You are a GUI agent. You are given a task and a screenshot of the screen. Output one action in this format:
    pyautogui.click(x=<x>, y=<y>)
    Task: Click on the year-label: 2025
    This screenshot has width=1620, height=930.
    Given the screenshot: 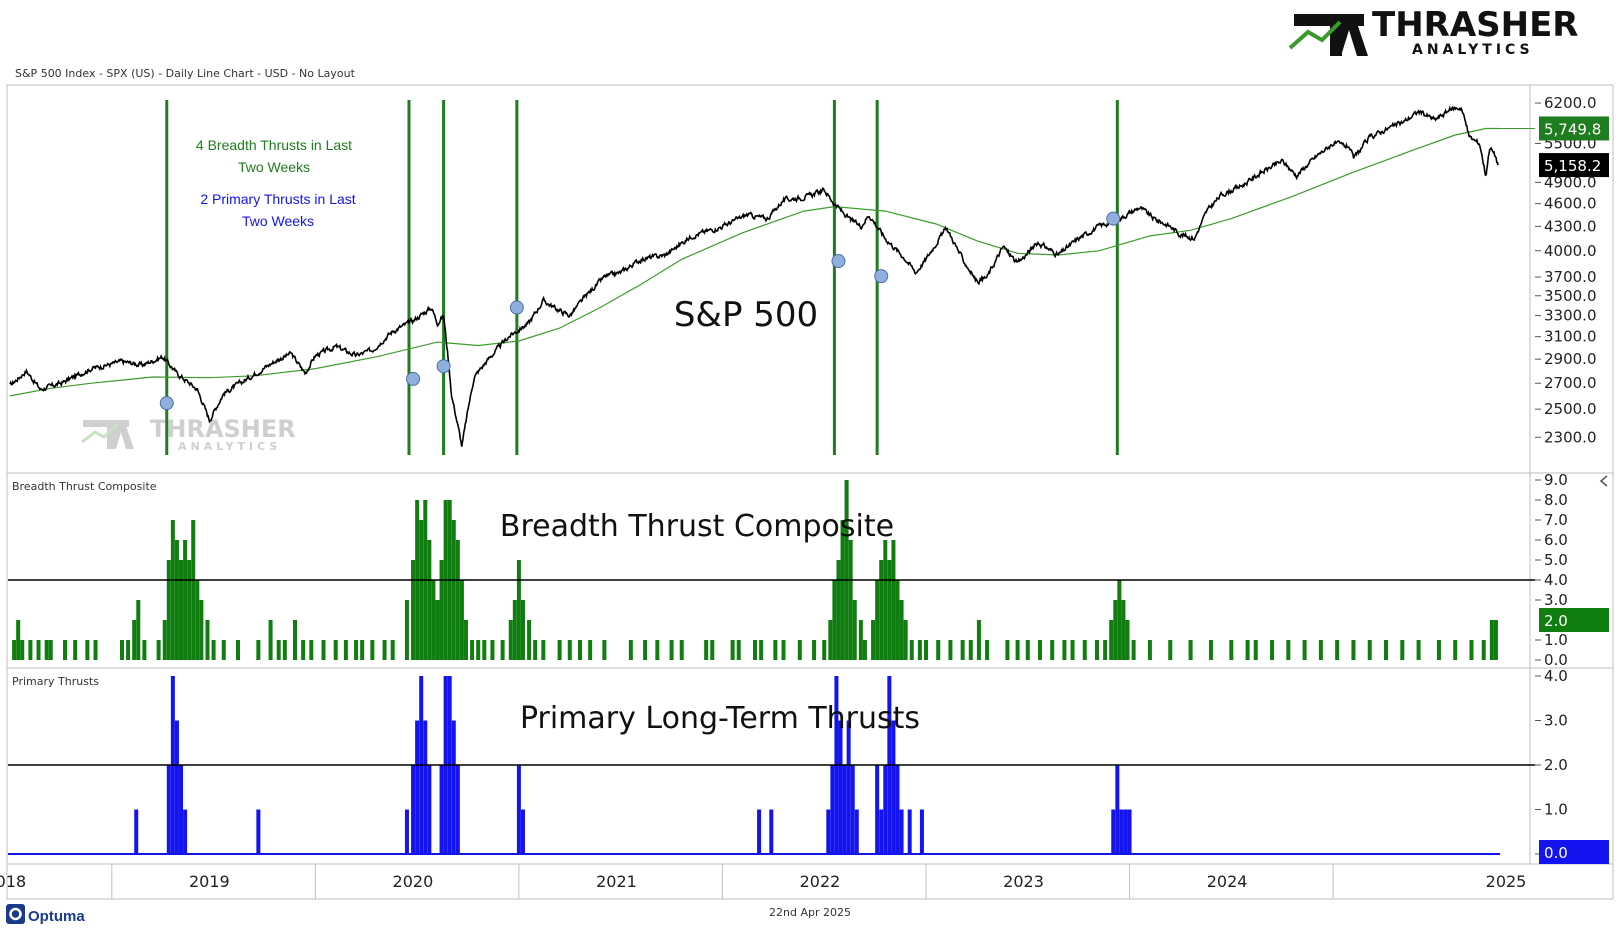 What is the action you would take?
    pyautogui.click(x=1506, y=881)
    